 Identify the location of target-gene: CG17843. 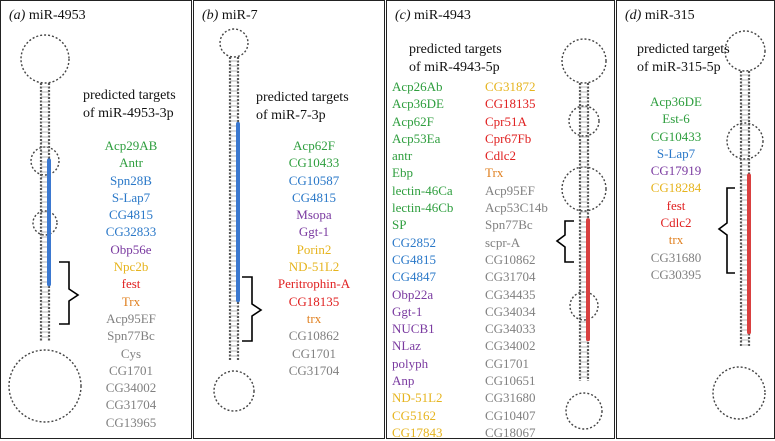
(417, 432).